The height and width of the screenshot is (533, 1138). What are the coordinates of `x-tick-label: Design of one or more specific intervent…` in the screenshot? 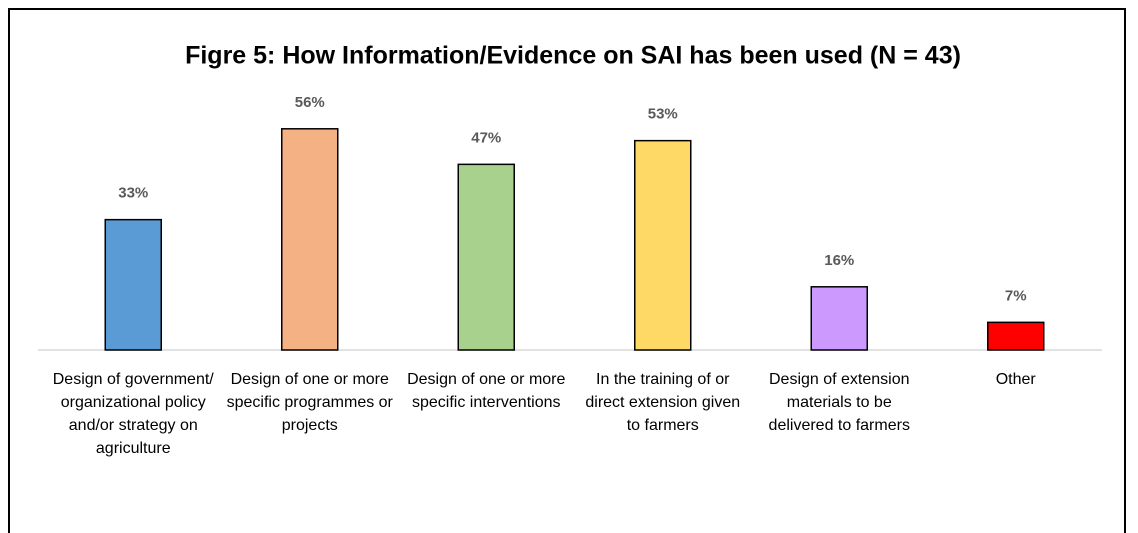 It's located at (486, 391).